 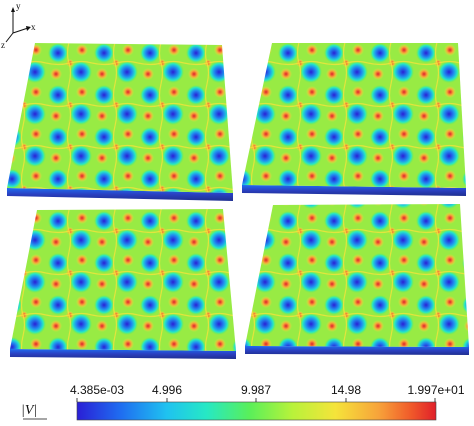 I want to click on colorbar-tick-label-min: 4.385e-03, so click(x=97, y=390).